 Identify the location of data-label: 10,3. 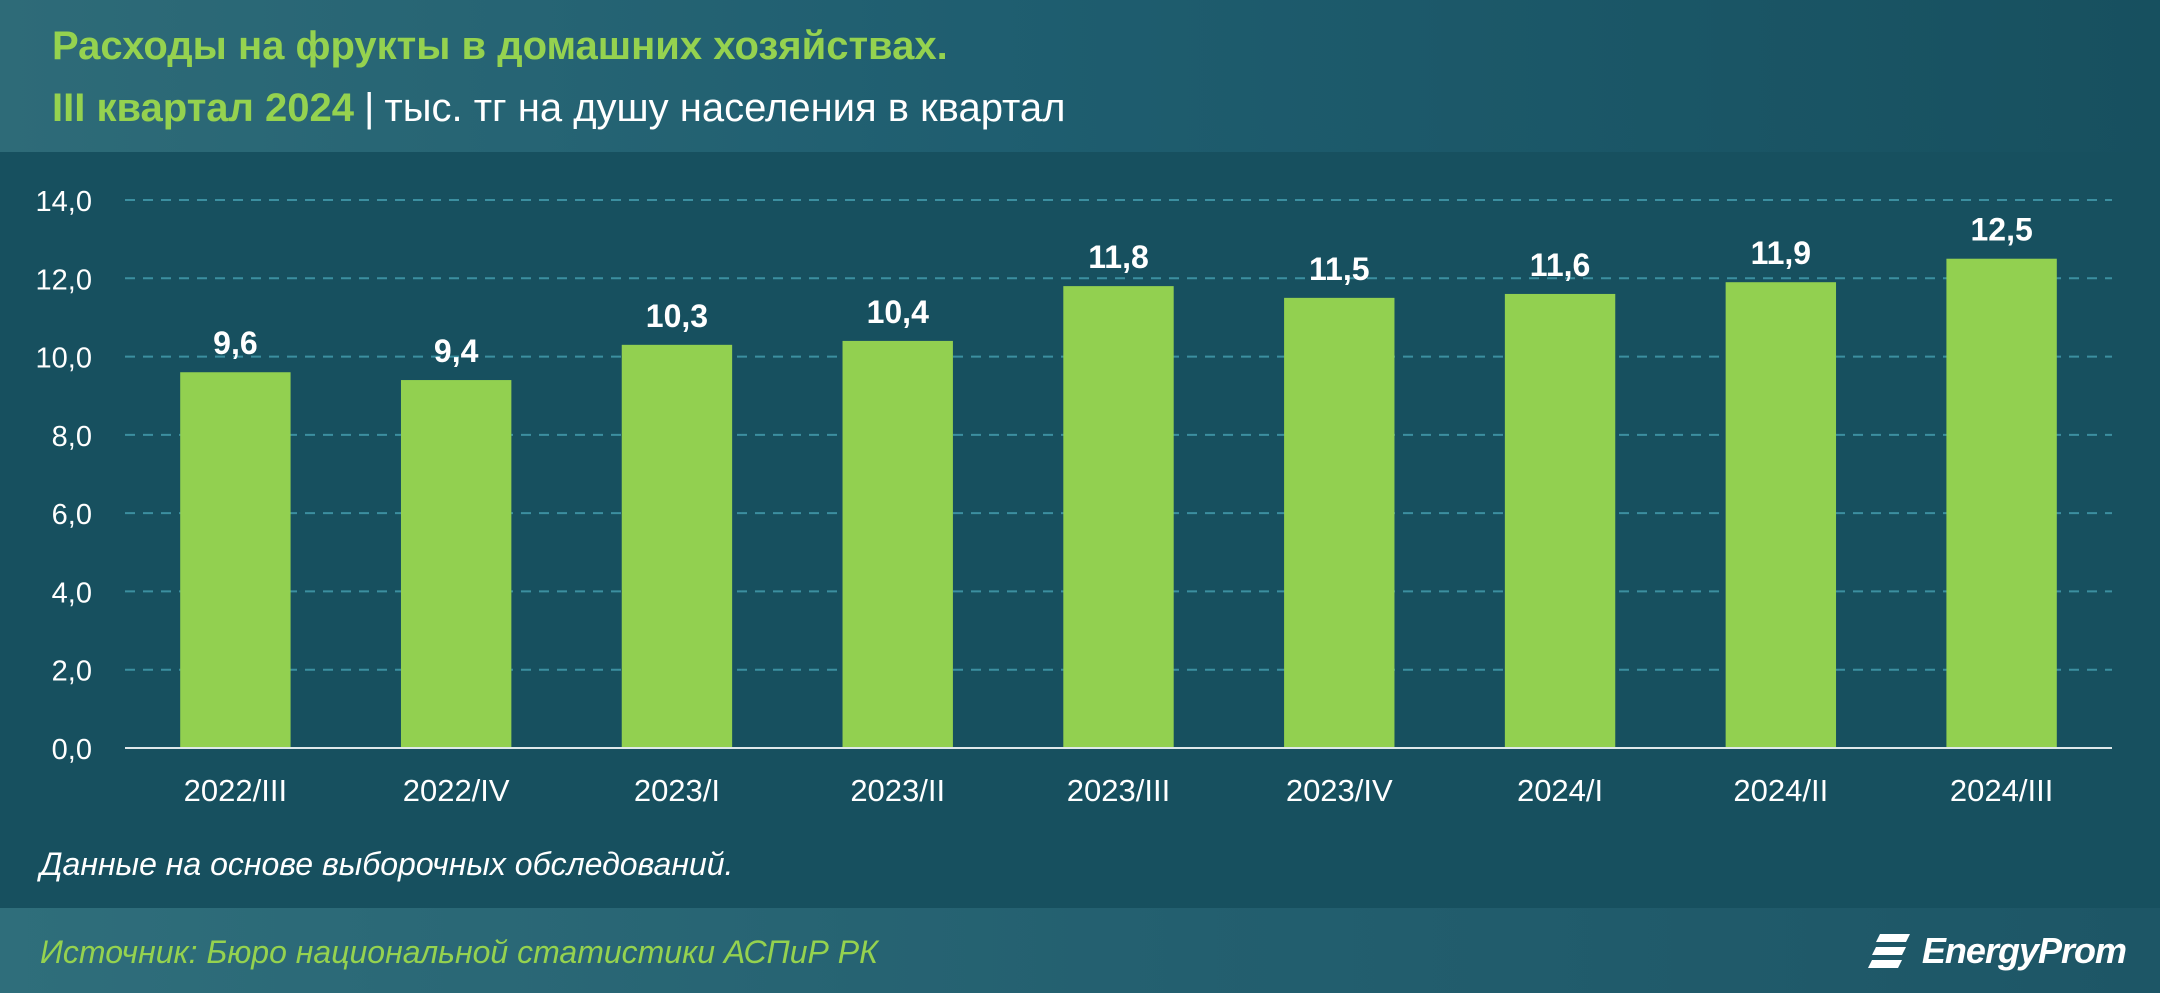
(677, 316).